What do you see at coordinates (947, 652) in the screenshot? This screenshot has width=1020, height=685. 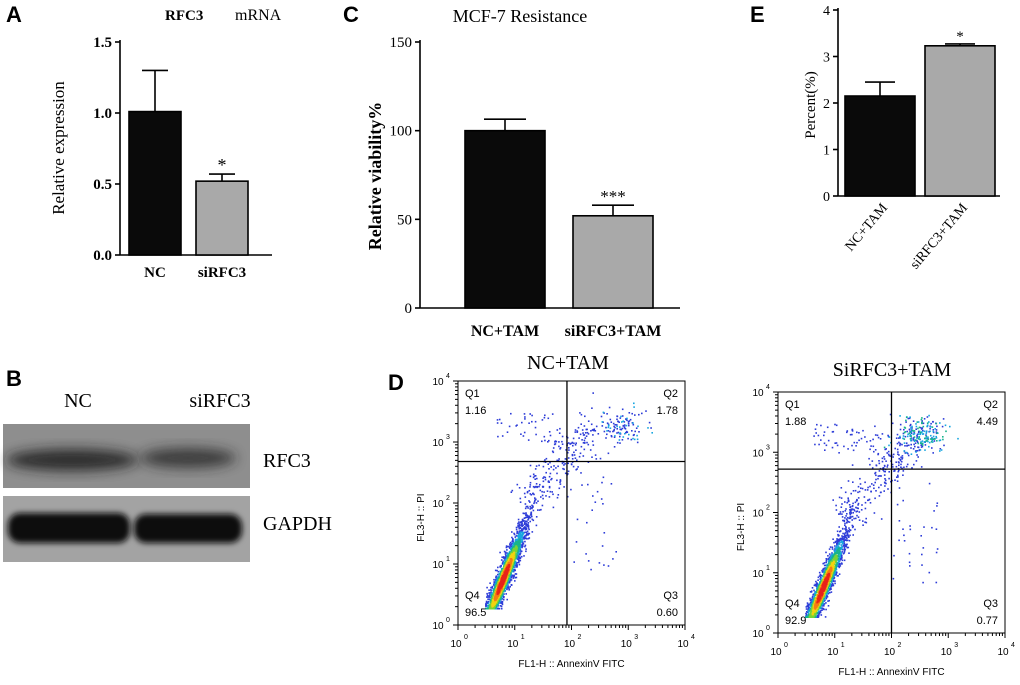 I see `x-tick-label: 10` at bounding box center [947, 652].